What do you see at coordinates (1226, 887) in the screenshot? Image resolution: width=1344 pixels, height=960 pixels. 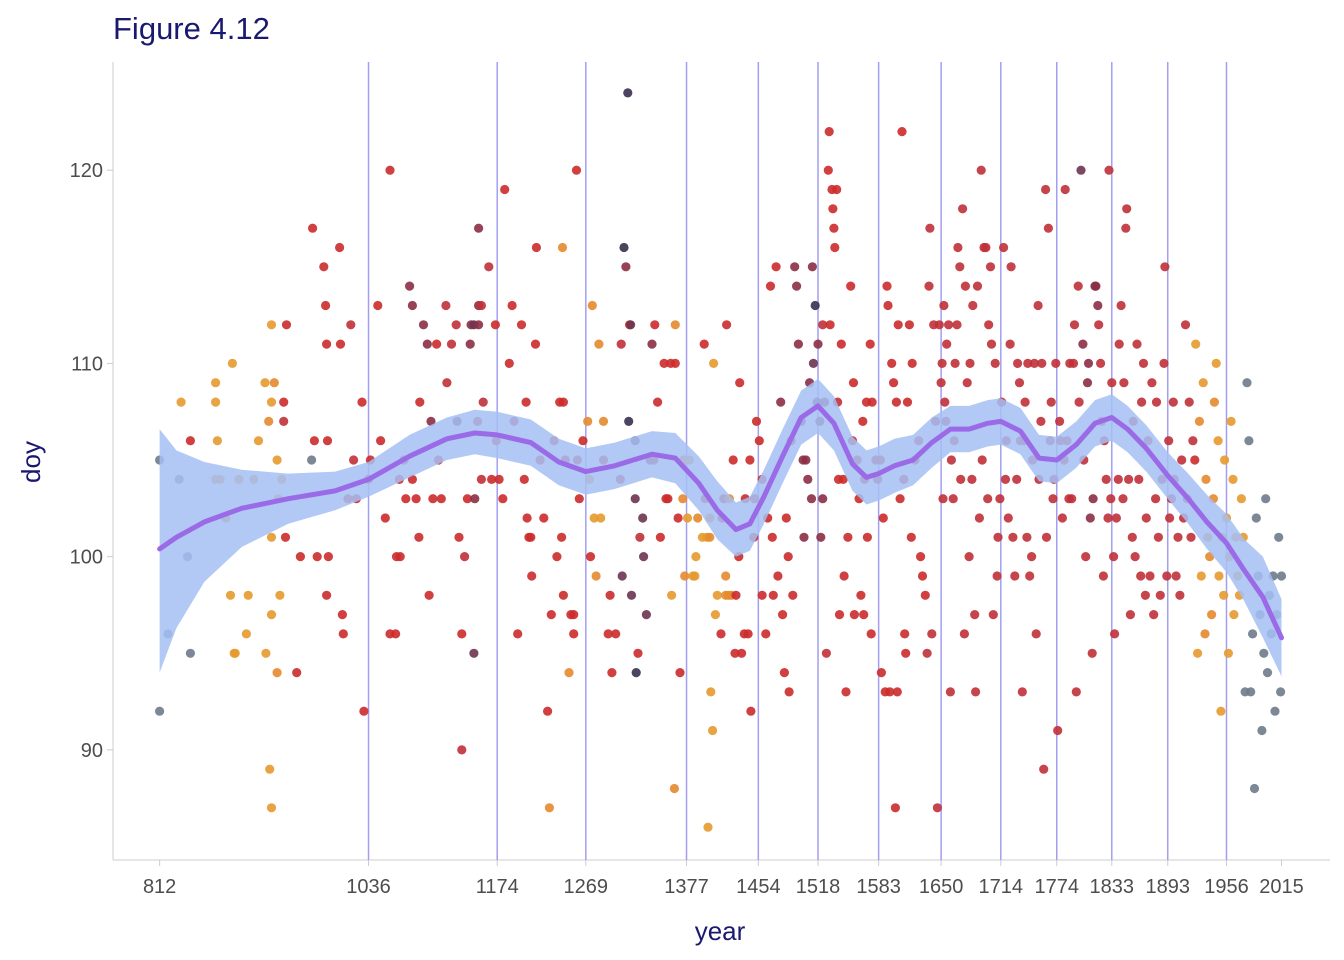 I see `x-tick-label: 1956` at bounding box center [1226, 887].